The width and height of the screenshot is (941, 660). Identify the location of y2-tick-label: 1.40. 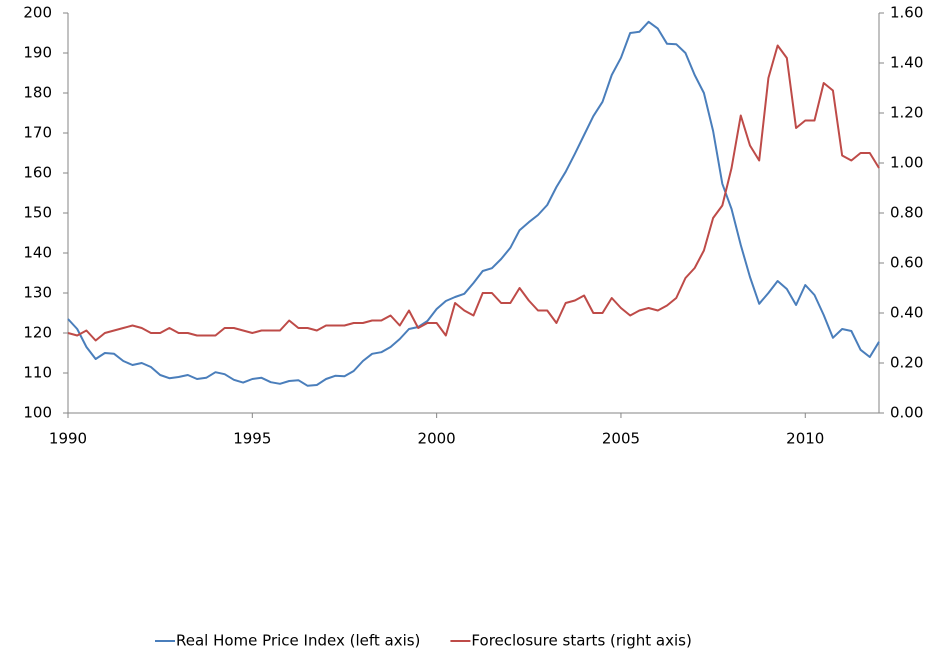
(906, 63).